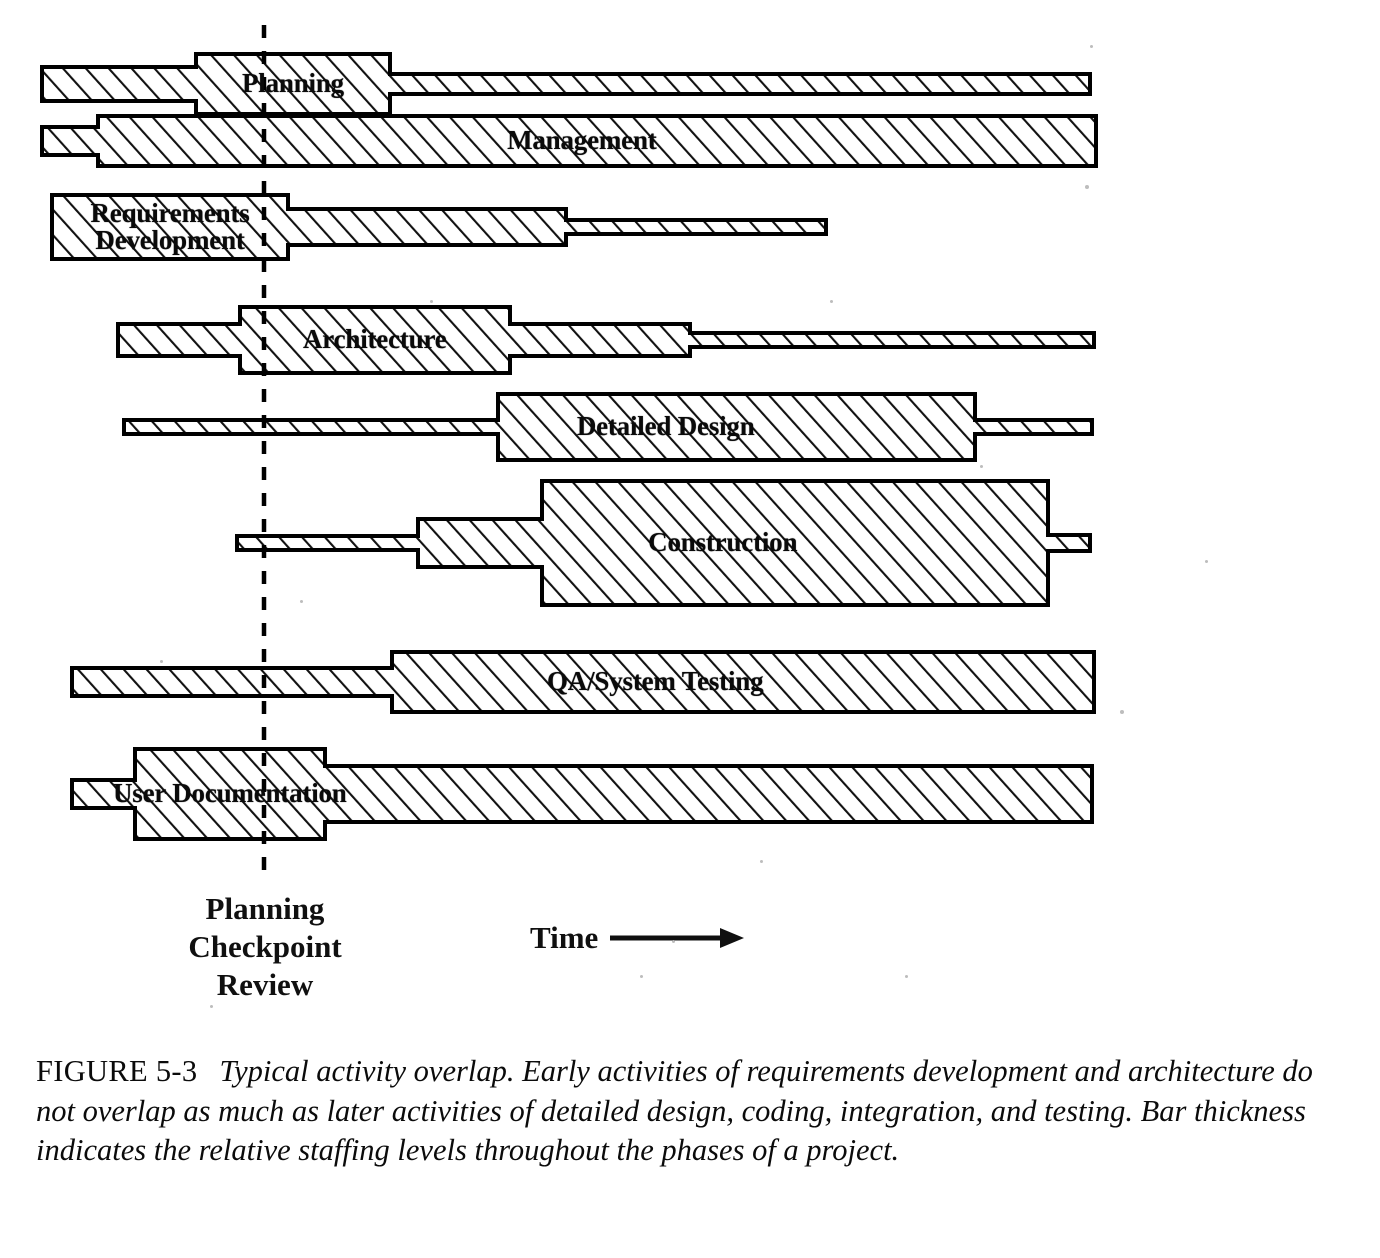 This screenshot has height=1258, width=1380. I want to click on checkpoint-line-3: Review, so click(265, 984).